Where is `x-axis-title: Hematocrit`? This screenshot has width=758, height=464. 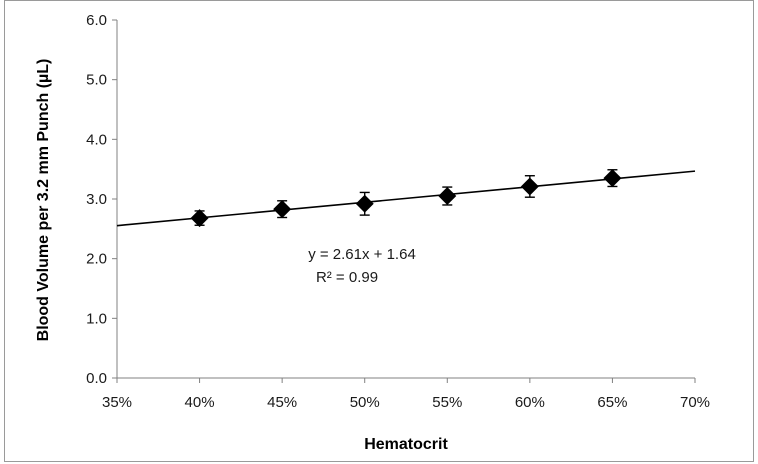
x-axis-title: Hematocrit is located at coordinates (406, 444).